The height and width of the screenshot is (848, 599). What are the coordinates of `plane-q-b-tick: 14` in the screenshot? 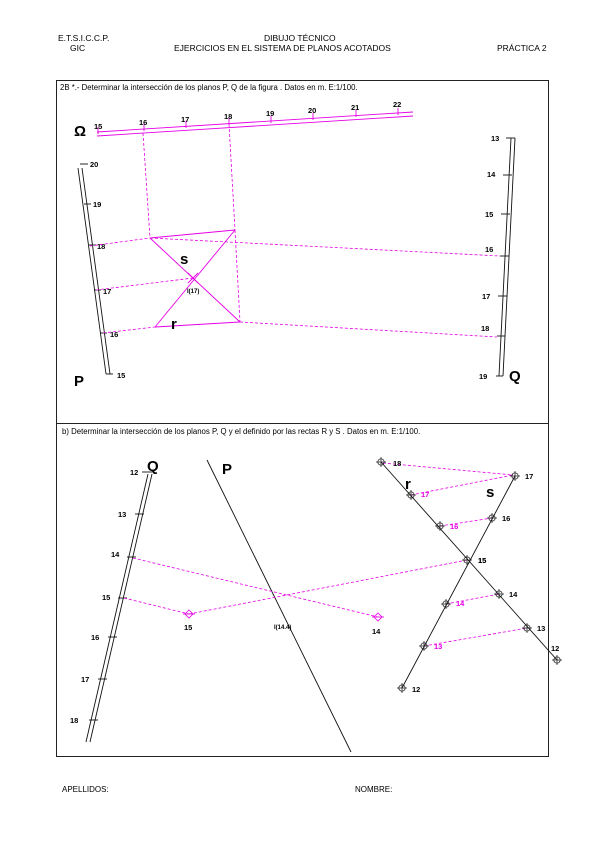 It's located at (115, 554).